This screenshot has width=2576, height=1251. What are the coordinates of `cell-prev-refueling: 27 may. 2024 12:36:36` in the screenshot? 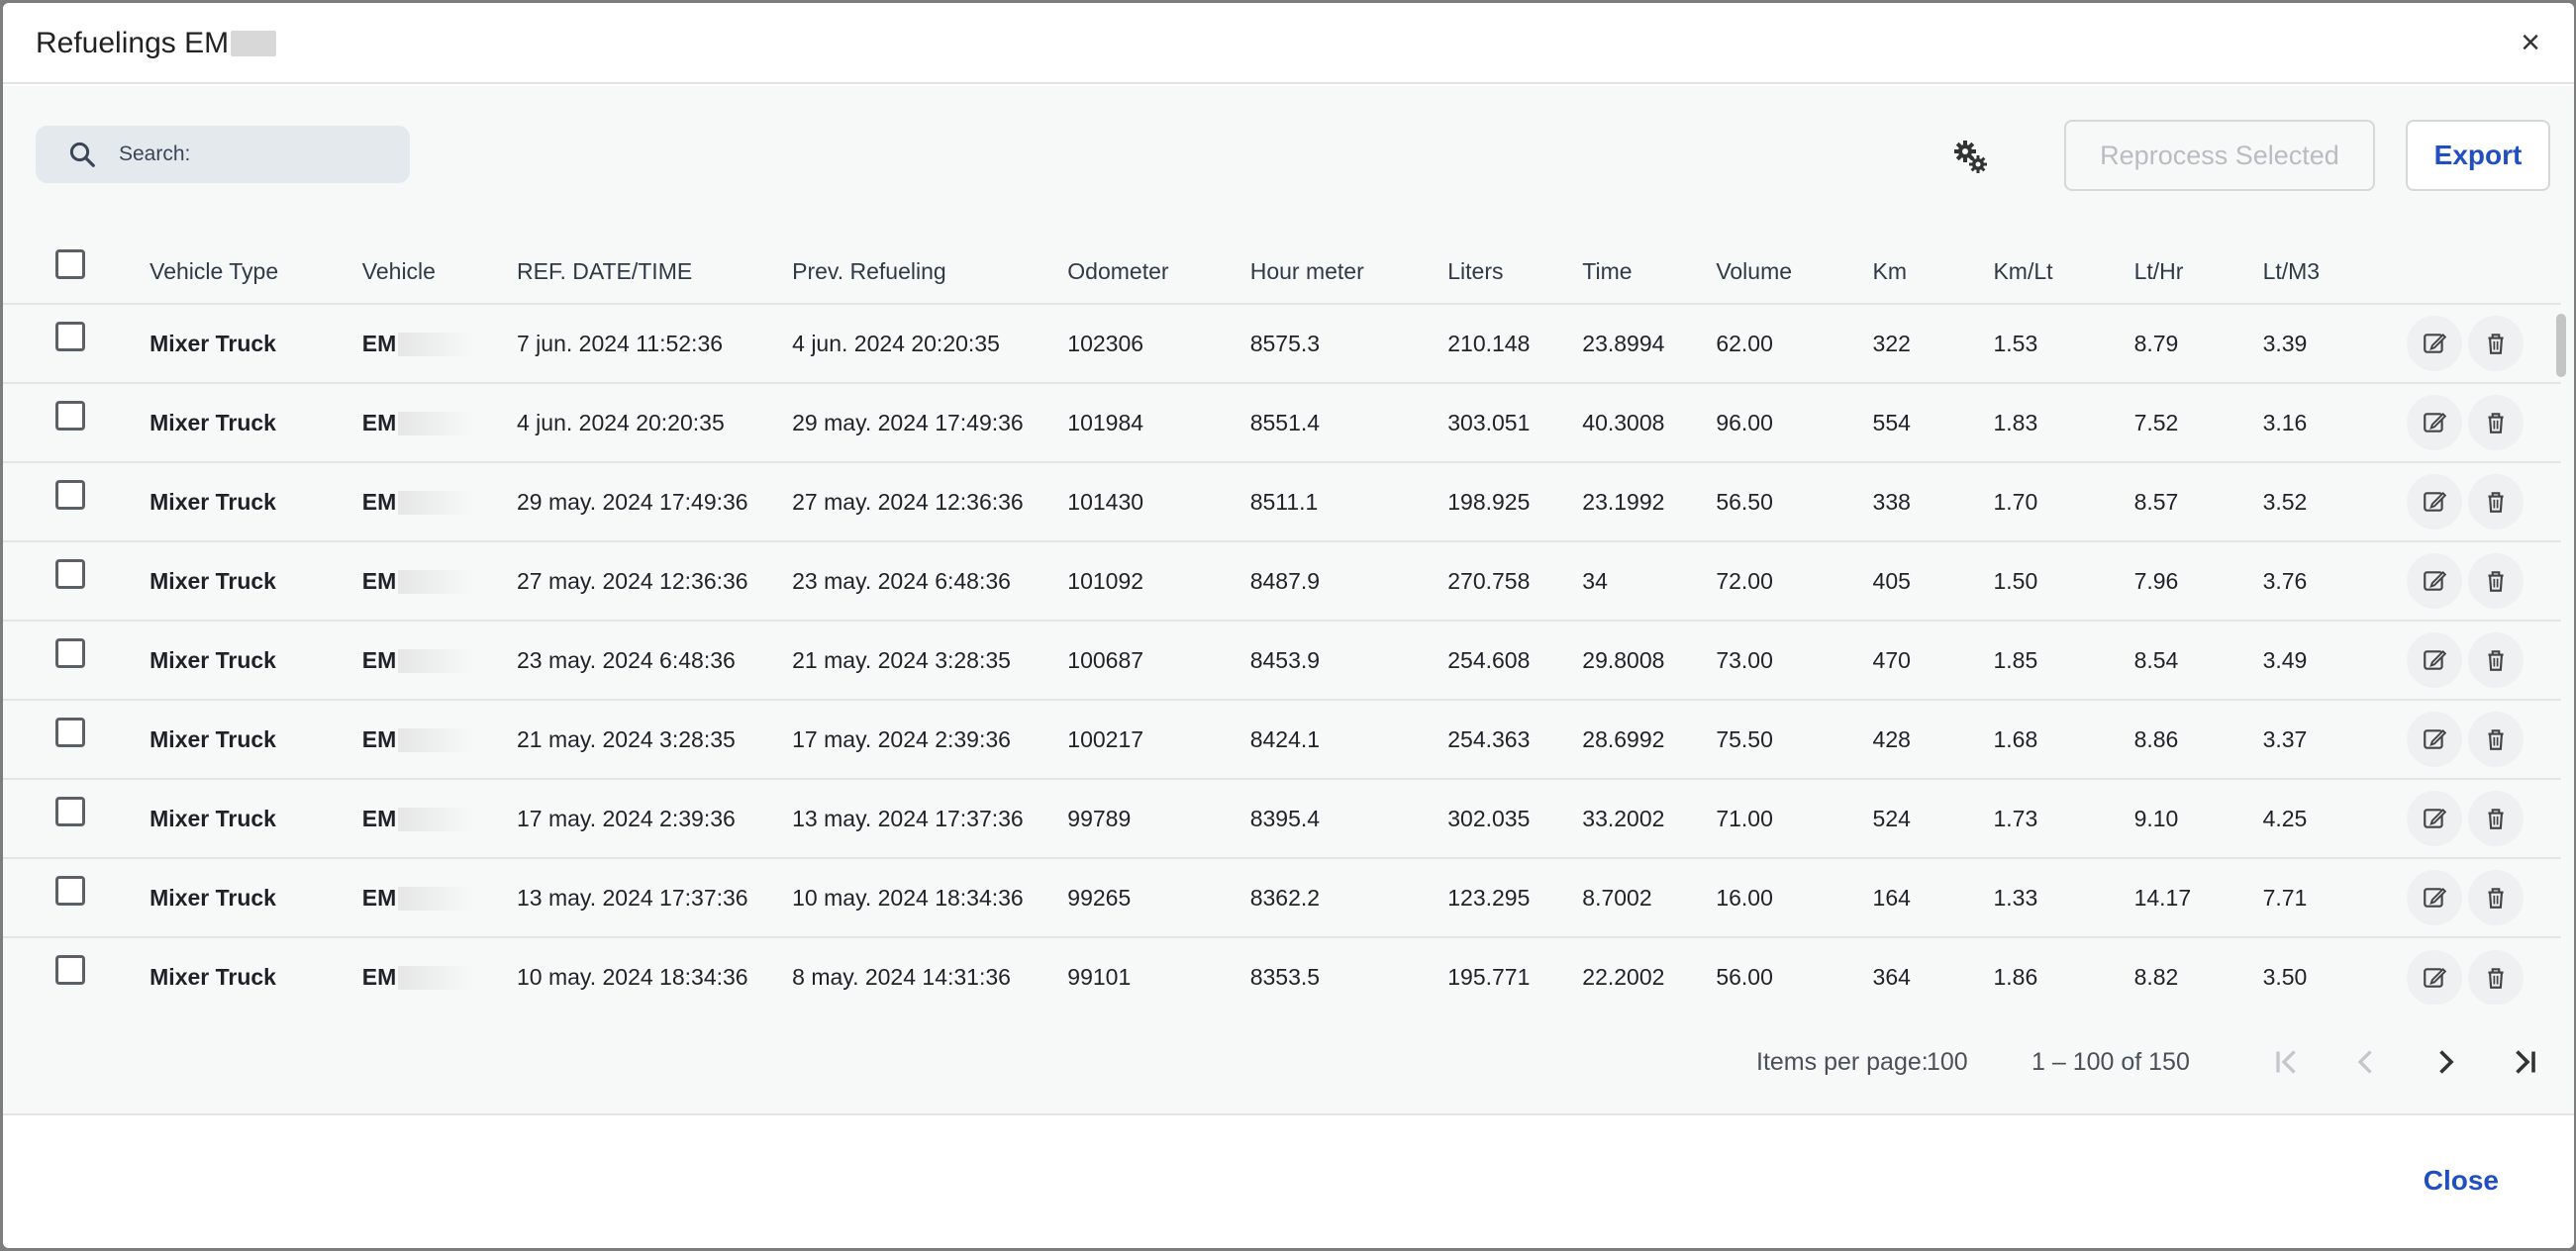 It's located at (908, 501).